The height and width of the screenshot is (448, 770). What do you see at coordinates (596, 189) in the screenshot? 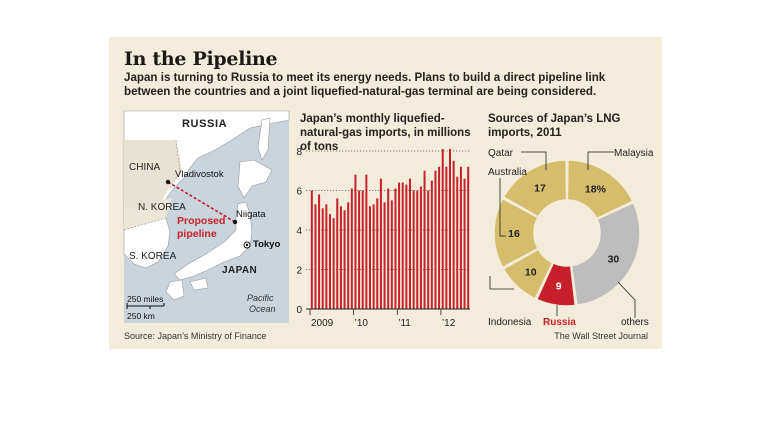
I see `donut-value-label: 18%` at bounding box center [596, 189].